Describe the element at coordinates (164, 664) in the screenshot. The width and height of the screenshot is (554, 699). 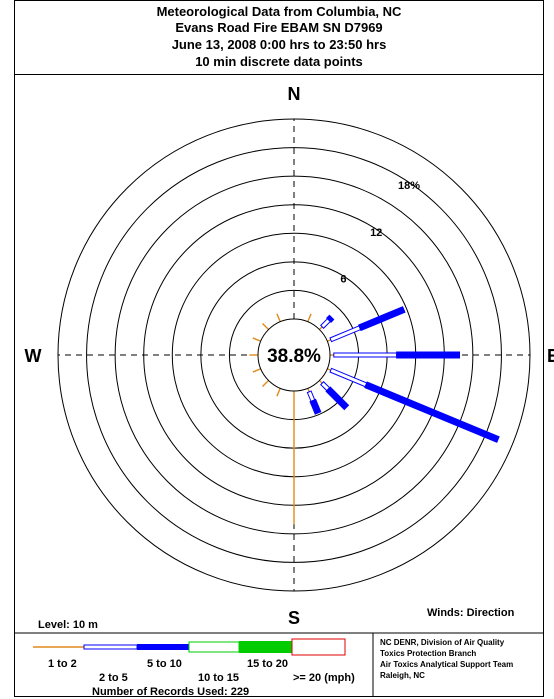
I see `legend-label-5-10: 5 to 10` at that location.